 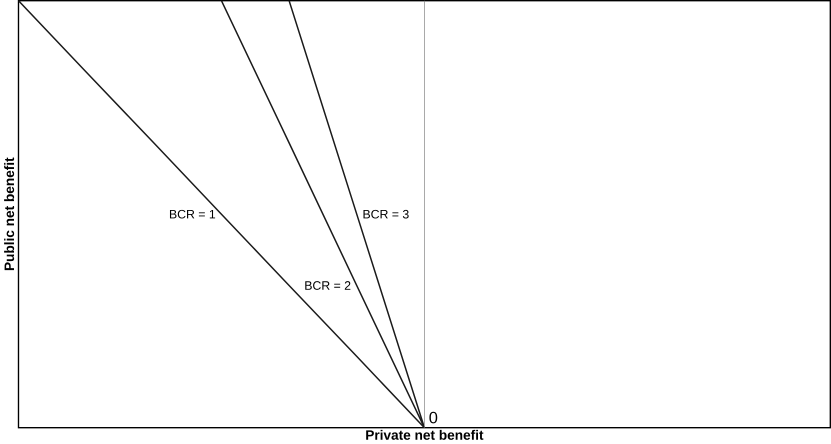 I want to click on annotation: 0, so click(x=433, y=418).